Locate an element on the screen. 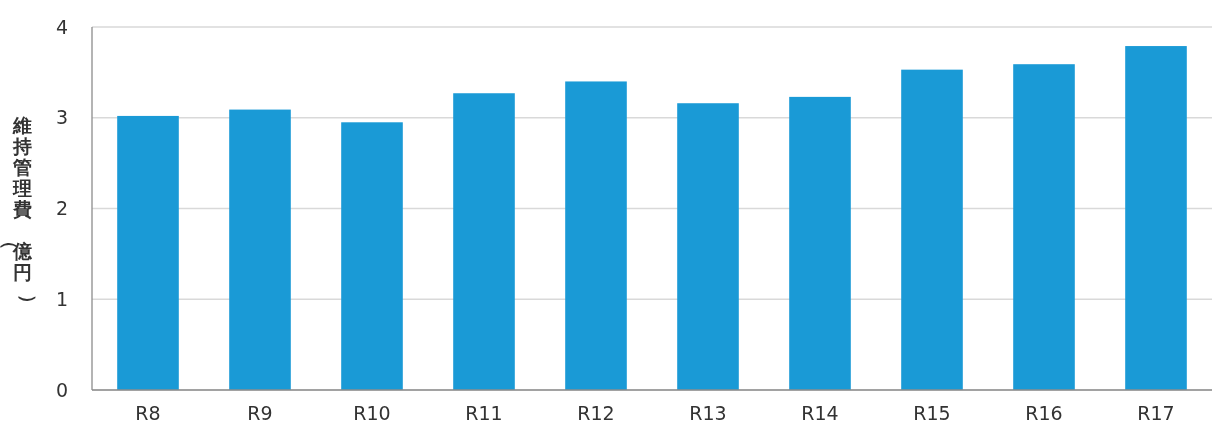 This screenshot has height=432, width=1214. x-tick-label: R11 is located at coordinates (484, 413).